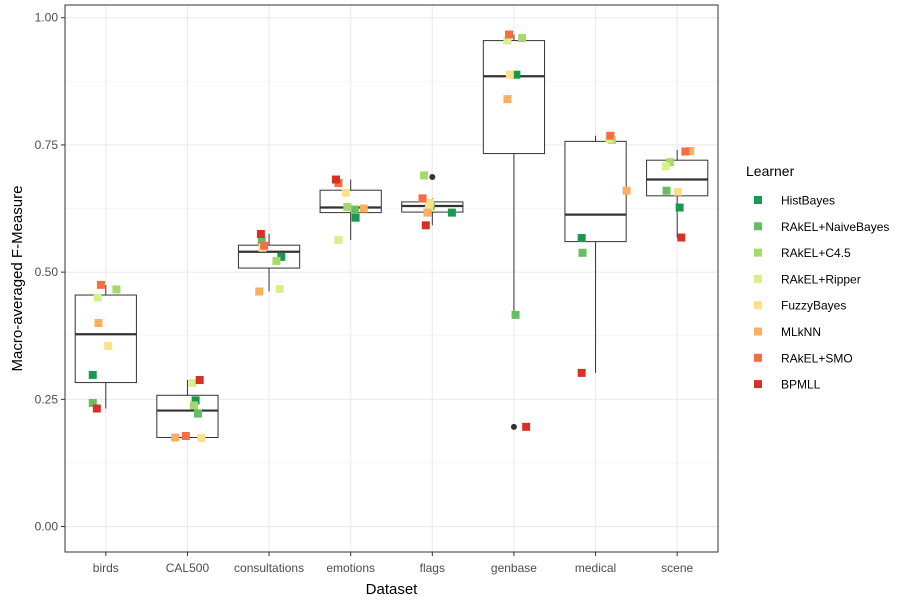  I want to click on x-tick-label: genbase, so click(514, 568).